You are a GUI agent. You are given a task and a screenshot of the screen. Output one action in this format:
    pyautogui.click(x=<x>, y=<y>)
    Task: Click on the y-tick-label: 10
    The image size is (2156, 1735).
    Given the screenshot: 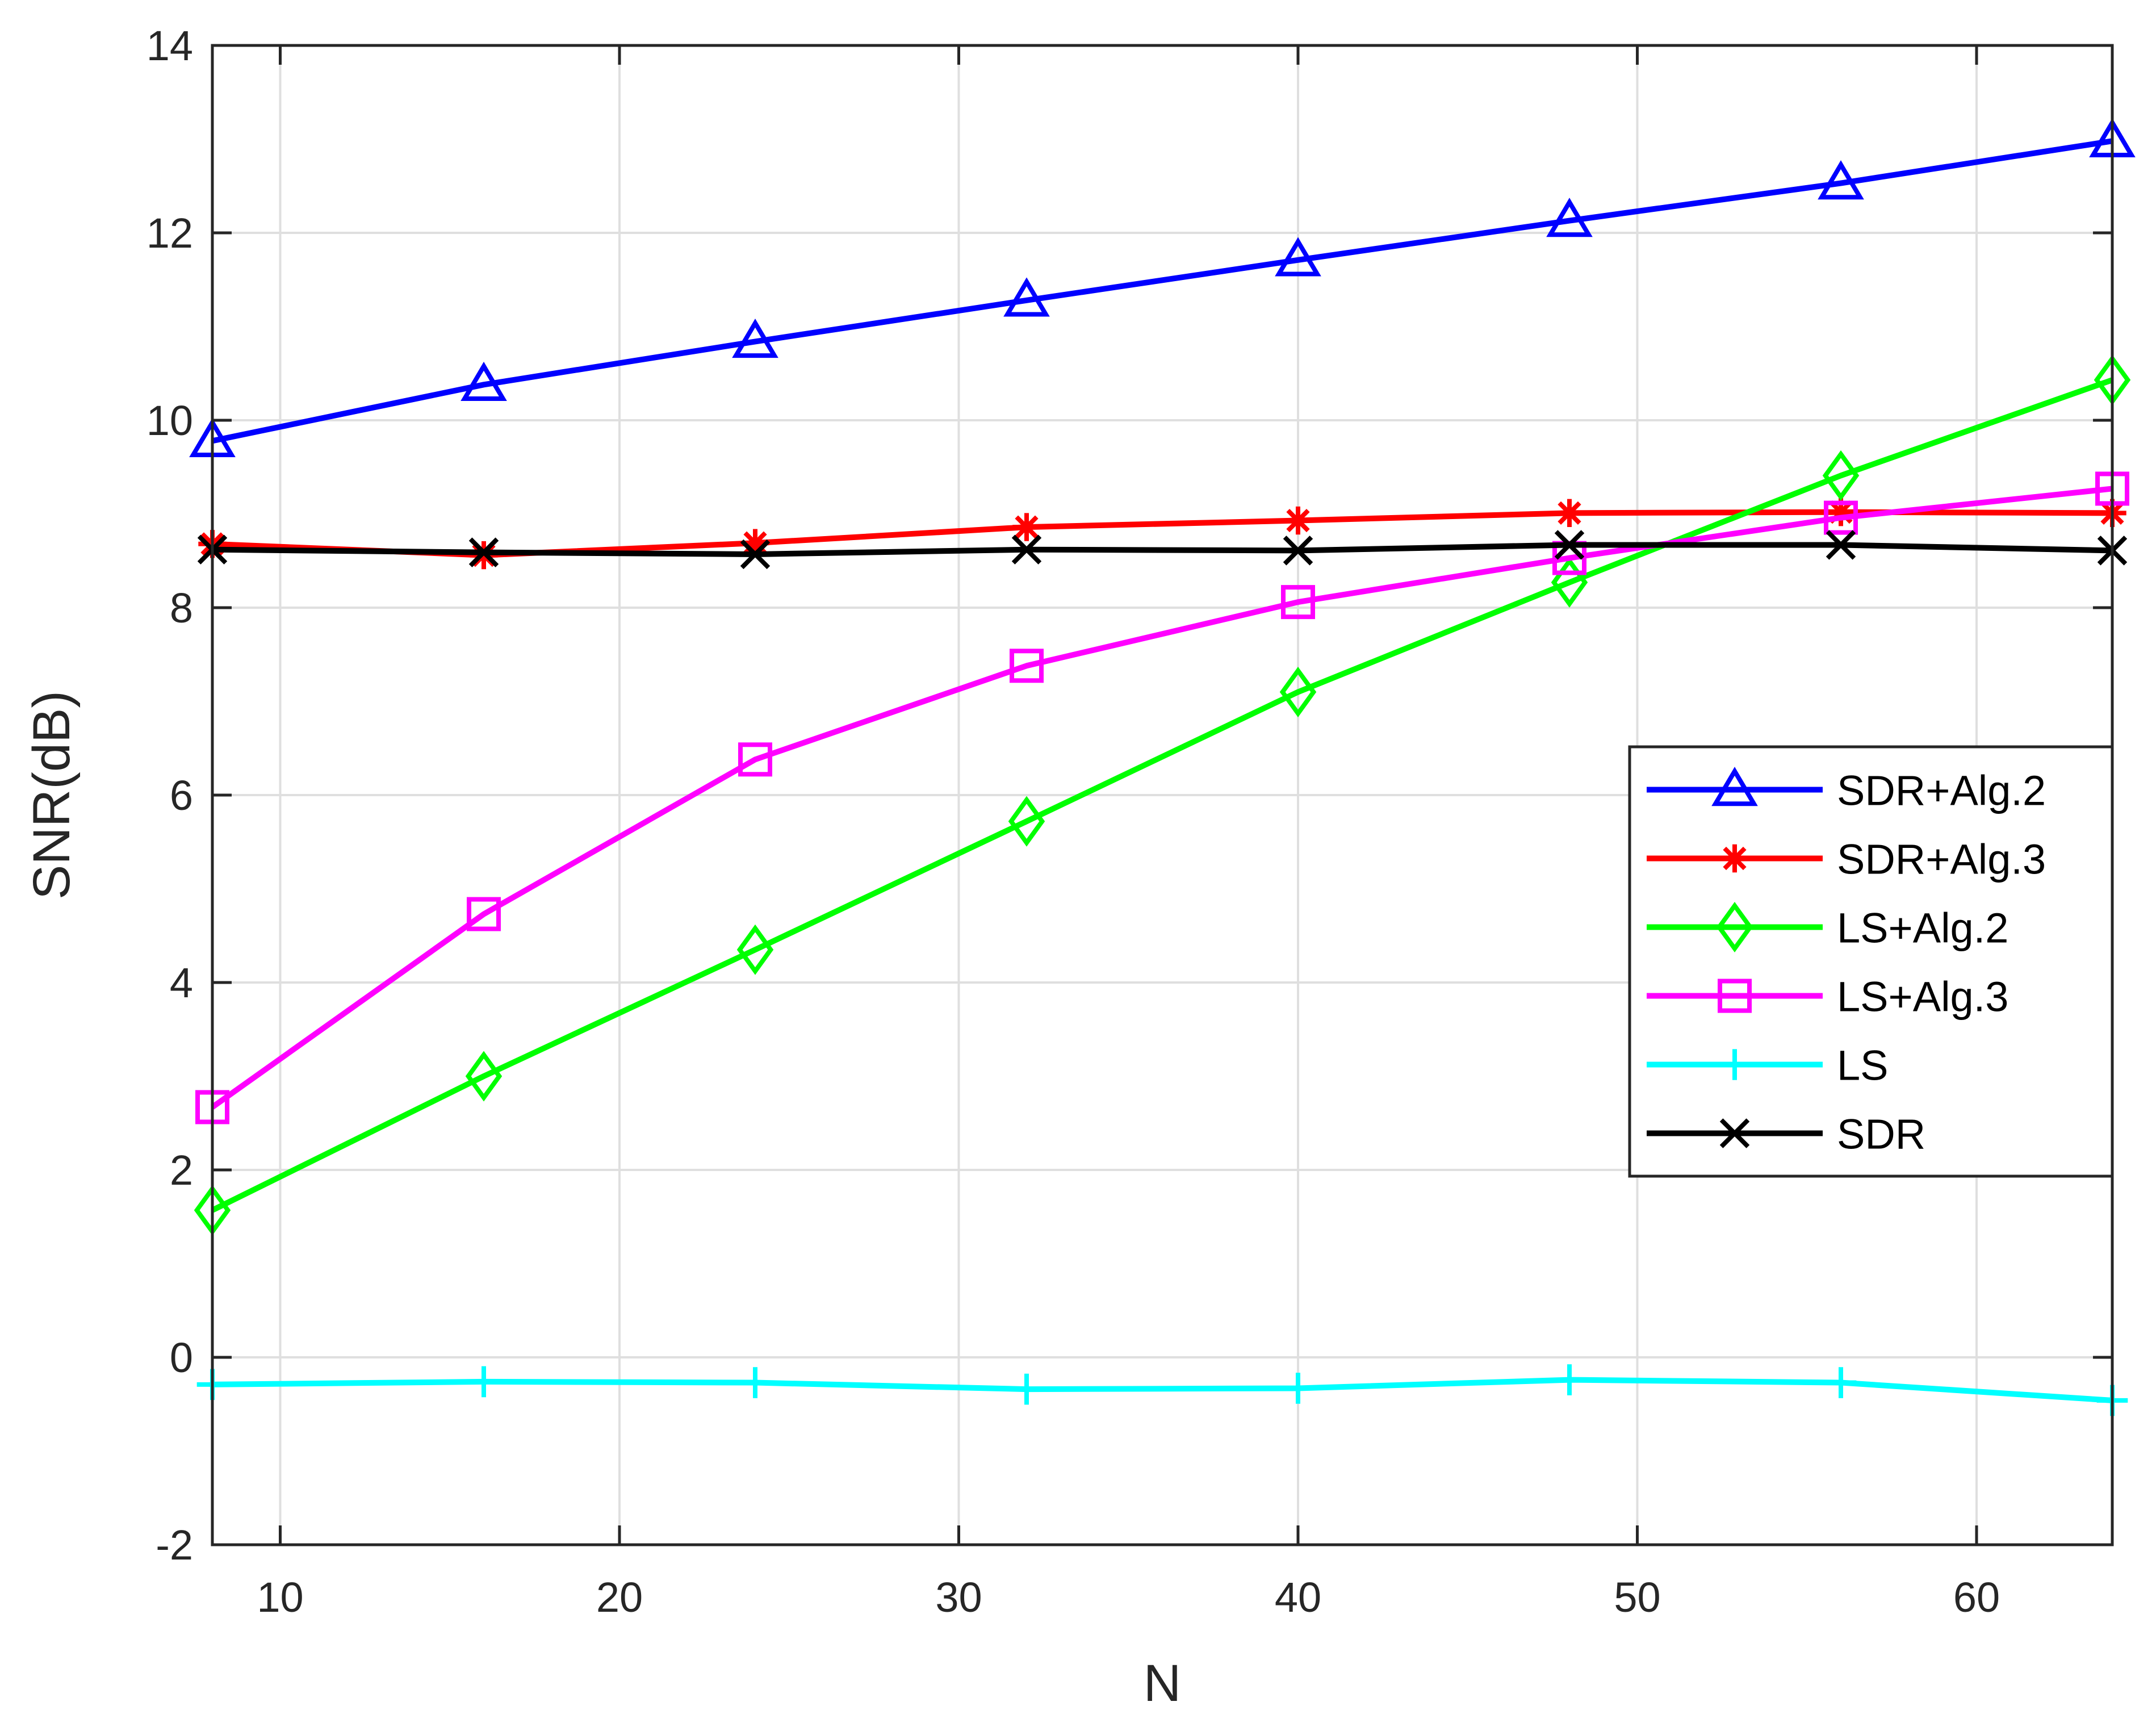 What is the action you would take?
    pyautogui.click(x=170, y=420)
    